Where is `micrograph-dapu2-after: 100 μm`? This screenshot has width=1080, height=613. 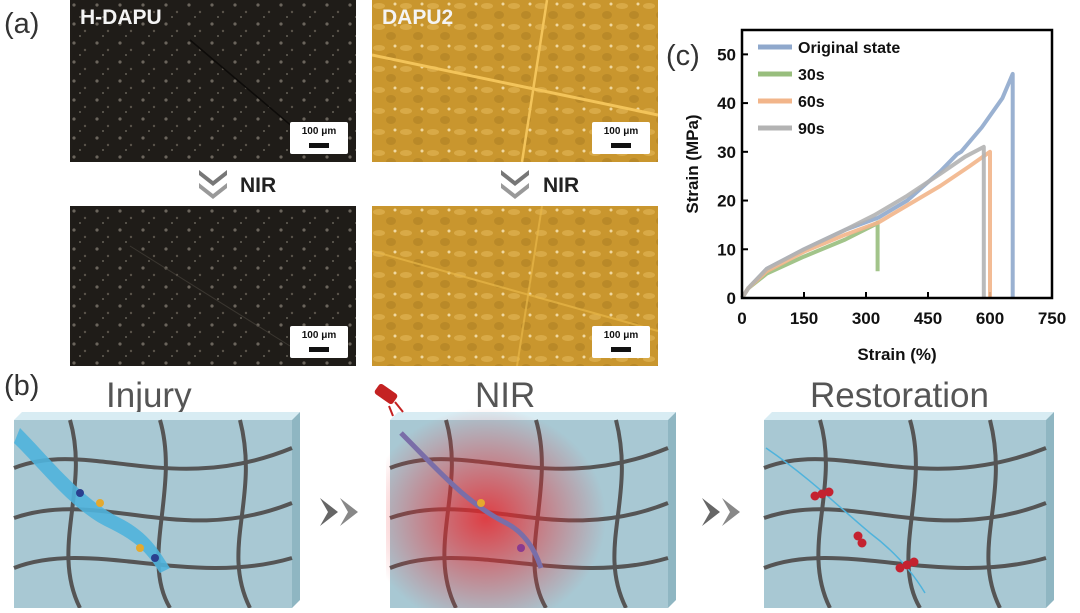
micrograph-dapu2-after: 100 μm is located at coordinates (515, 286).